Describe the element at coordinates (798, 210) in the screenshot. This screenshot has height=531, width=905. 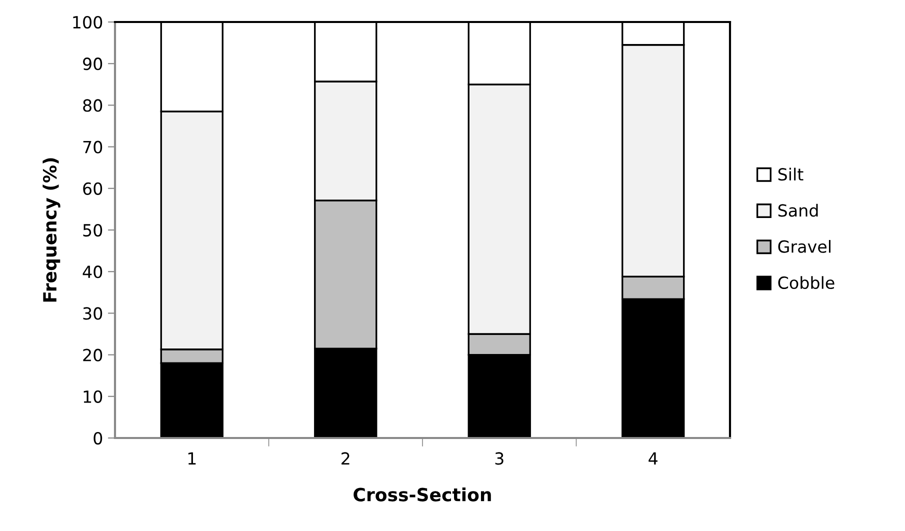
I see `legend-label: Sand` at that location.